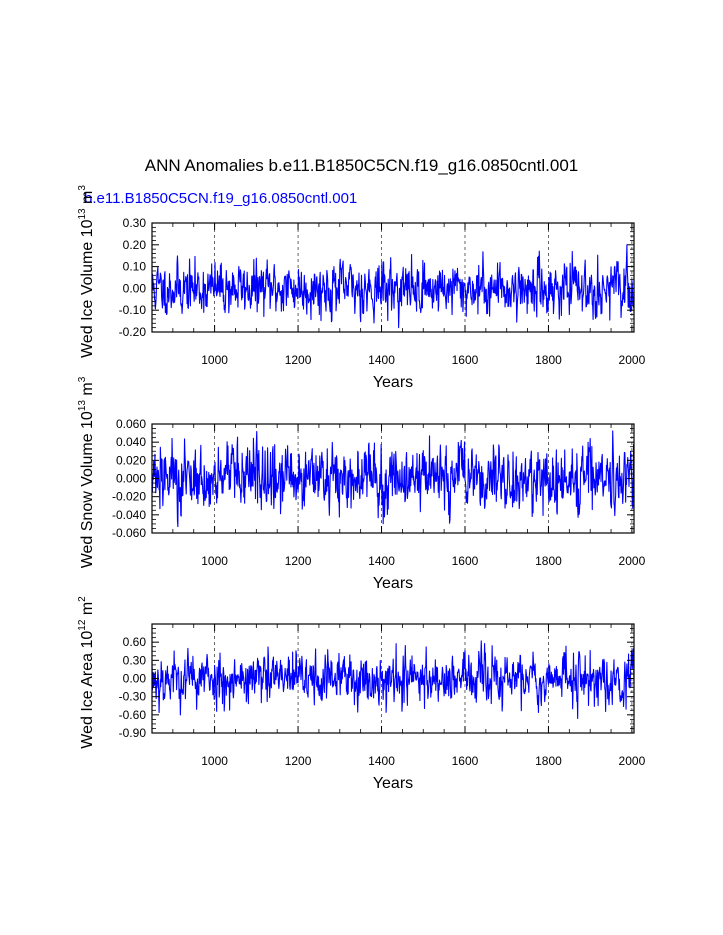 This screenshot has width=723, height=935. What do you see at coordinates (86, 472) in the screenshot?
I see `y-axis-title: Wed Snow Volume 1013 m3` at bounding box center [86, 472].